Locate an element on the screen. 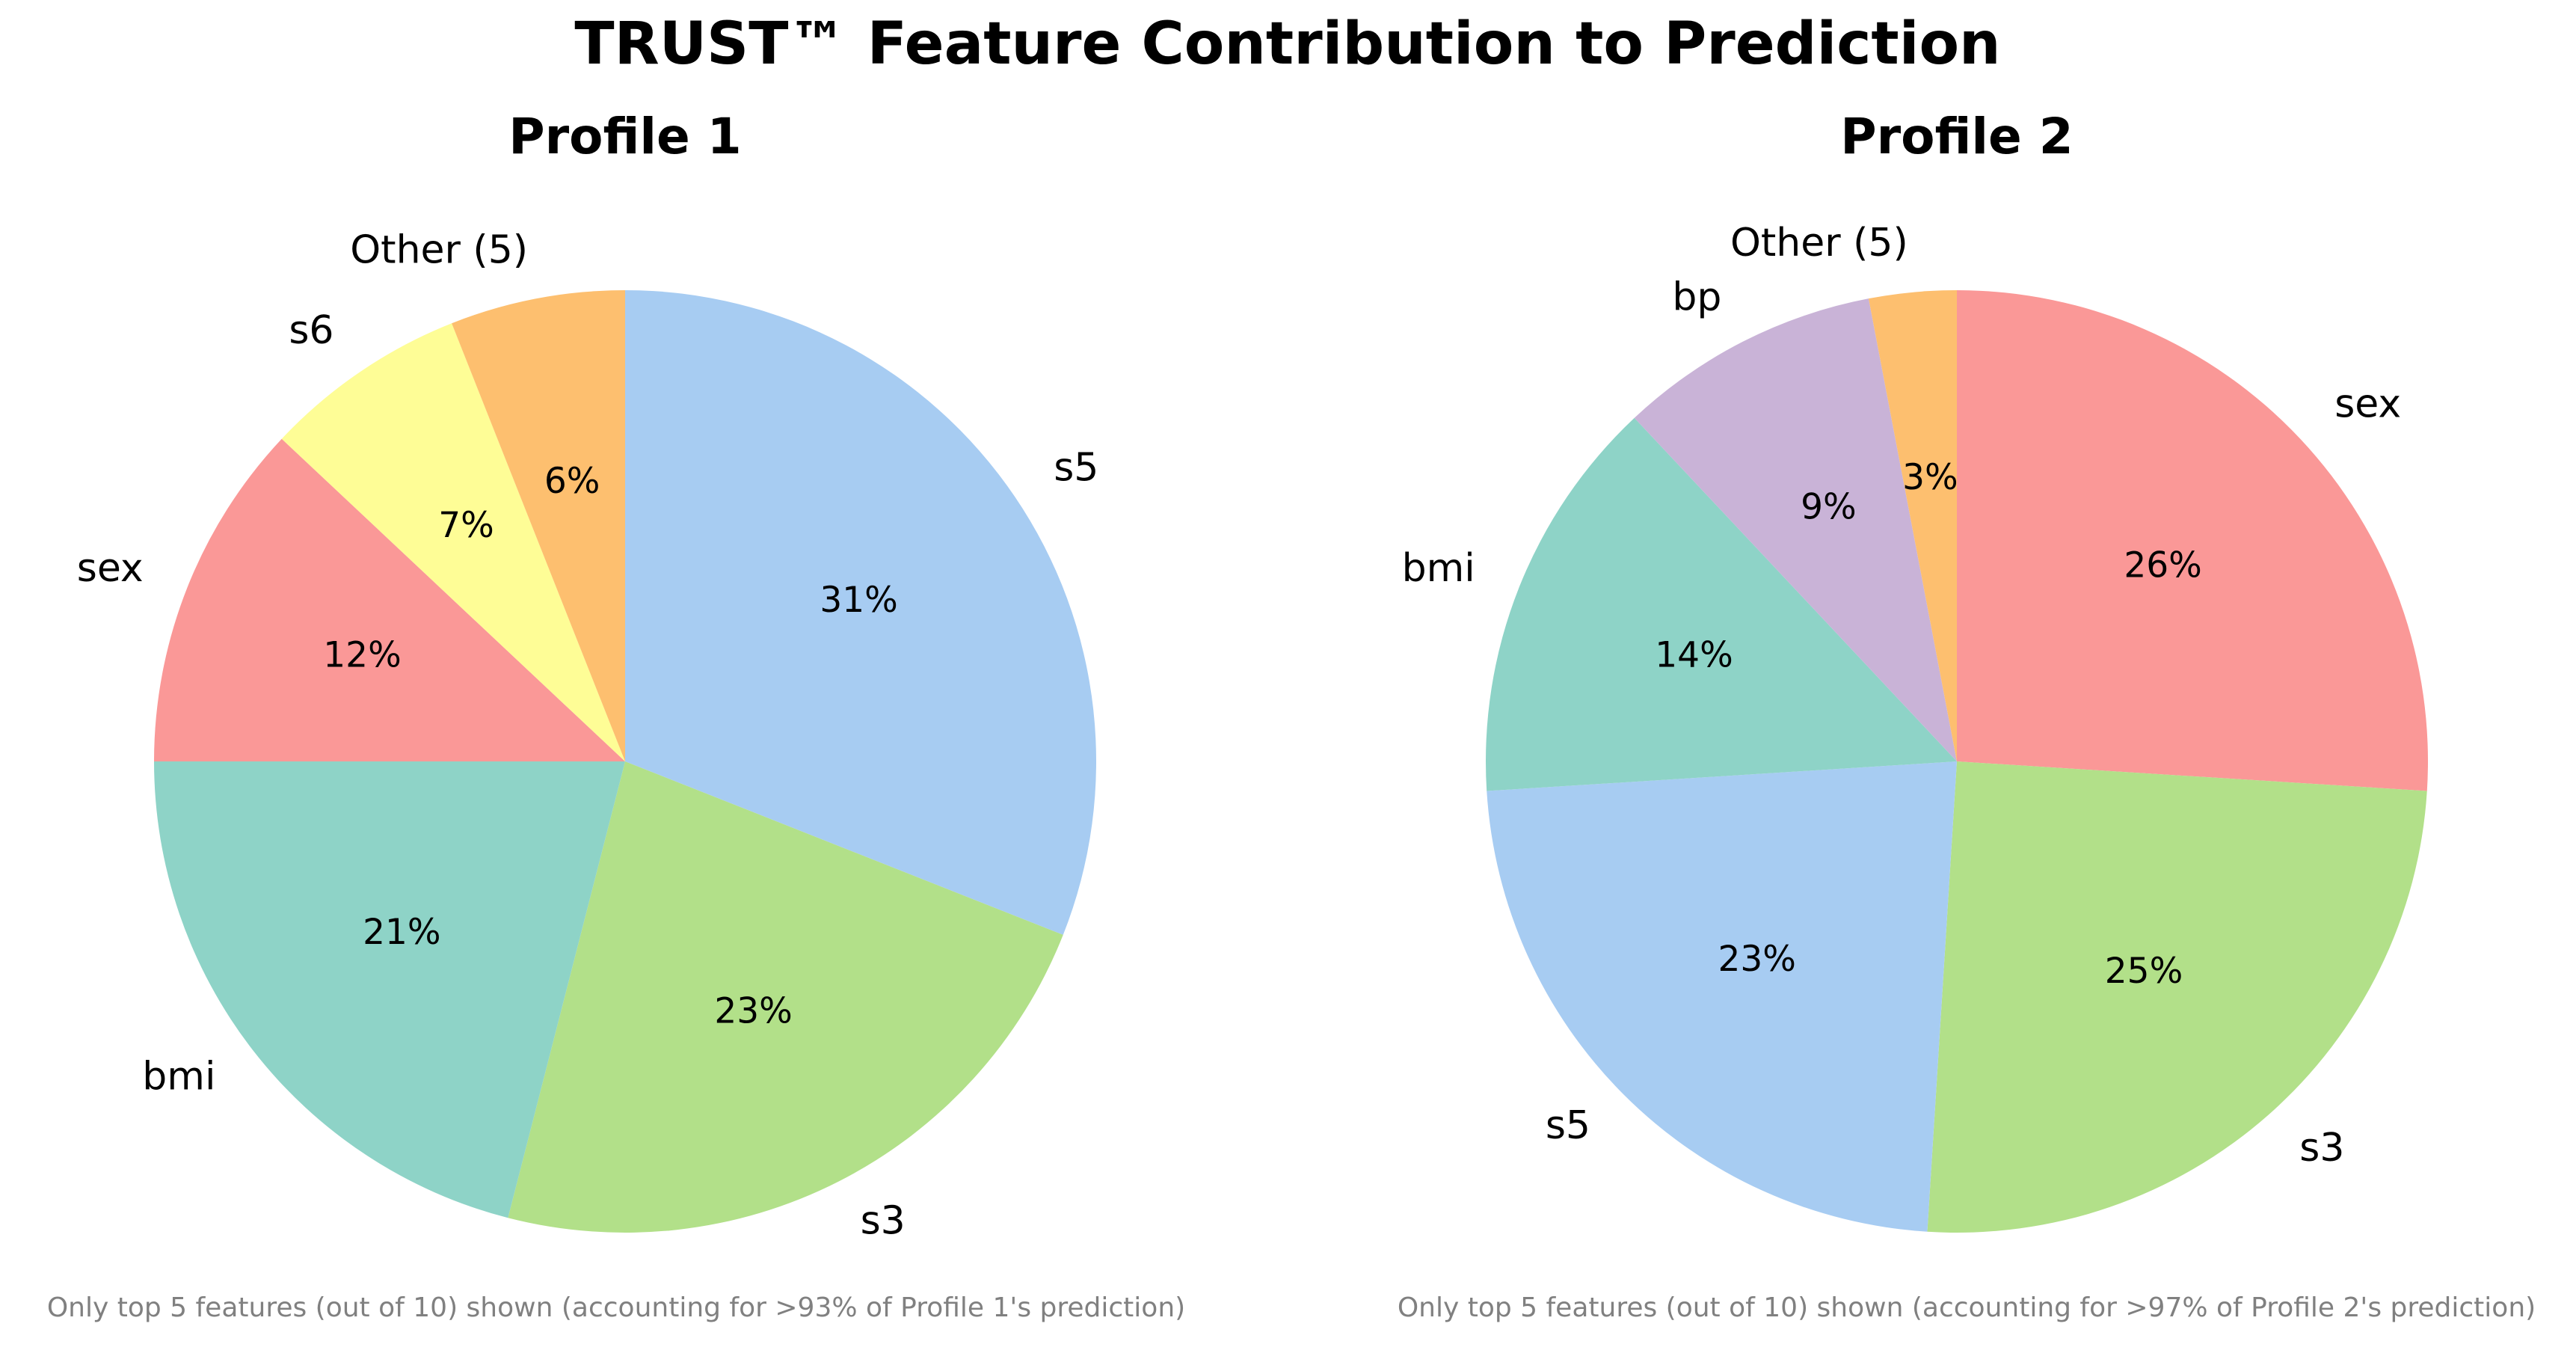 This screenshot has height=1371, width=2576. slice-label-other-5-profile-1: Other (5) is located at coordinates (439, 249).